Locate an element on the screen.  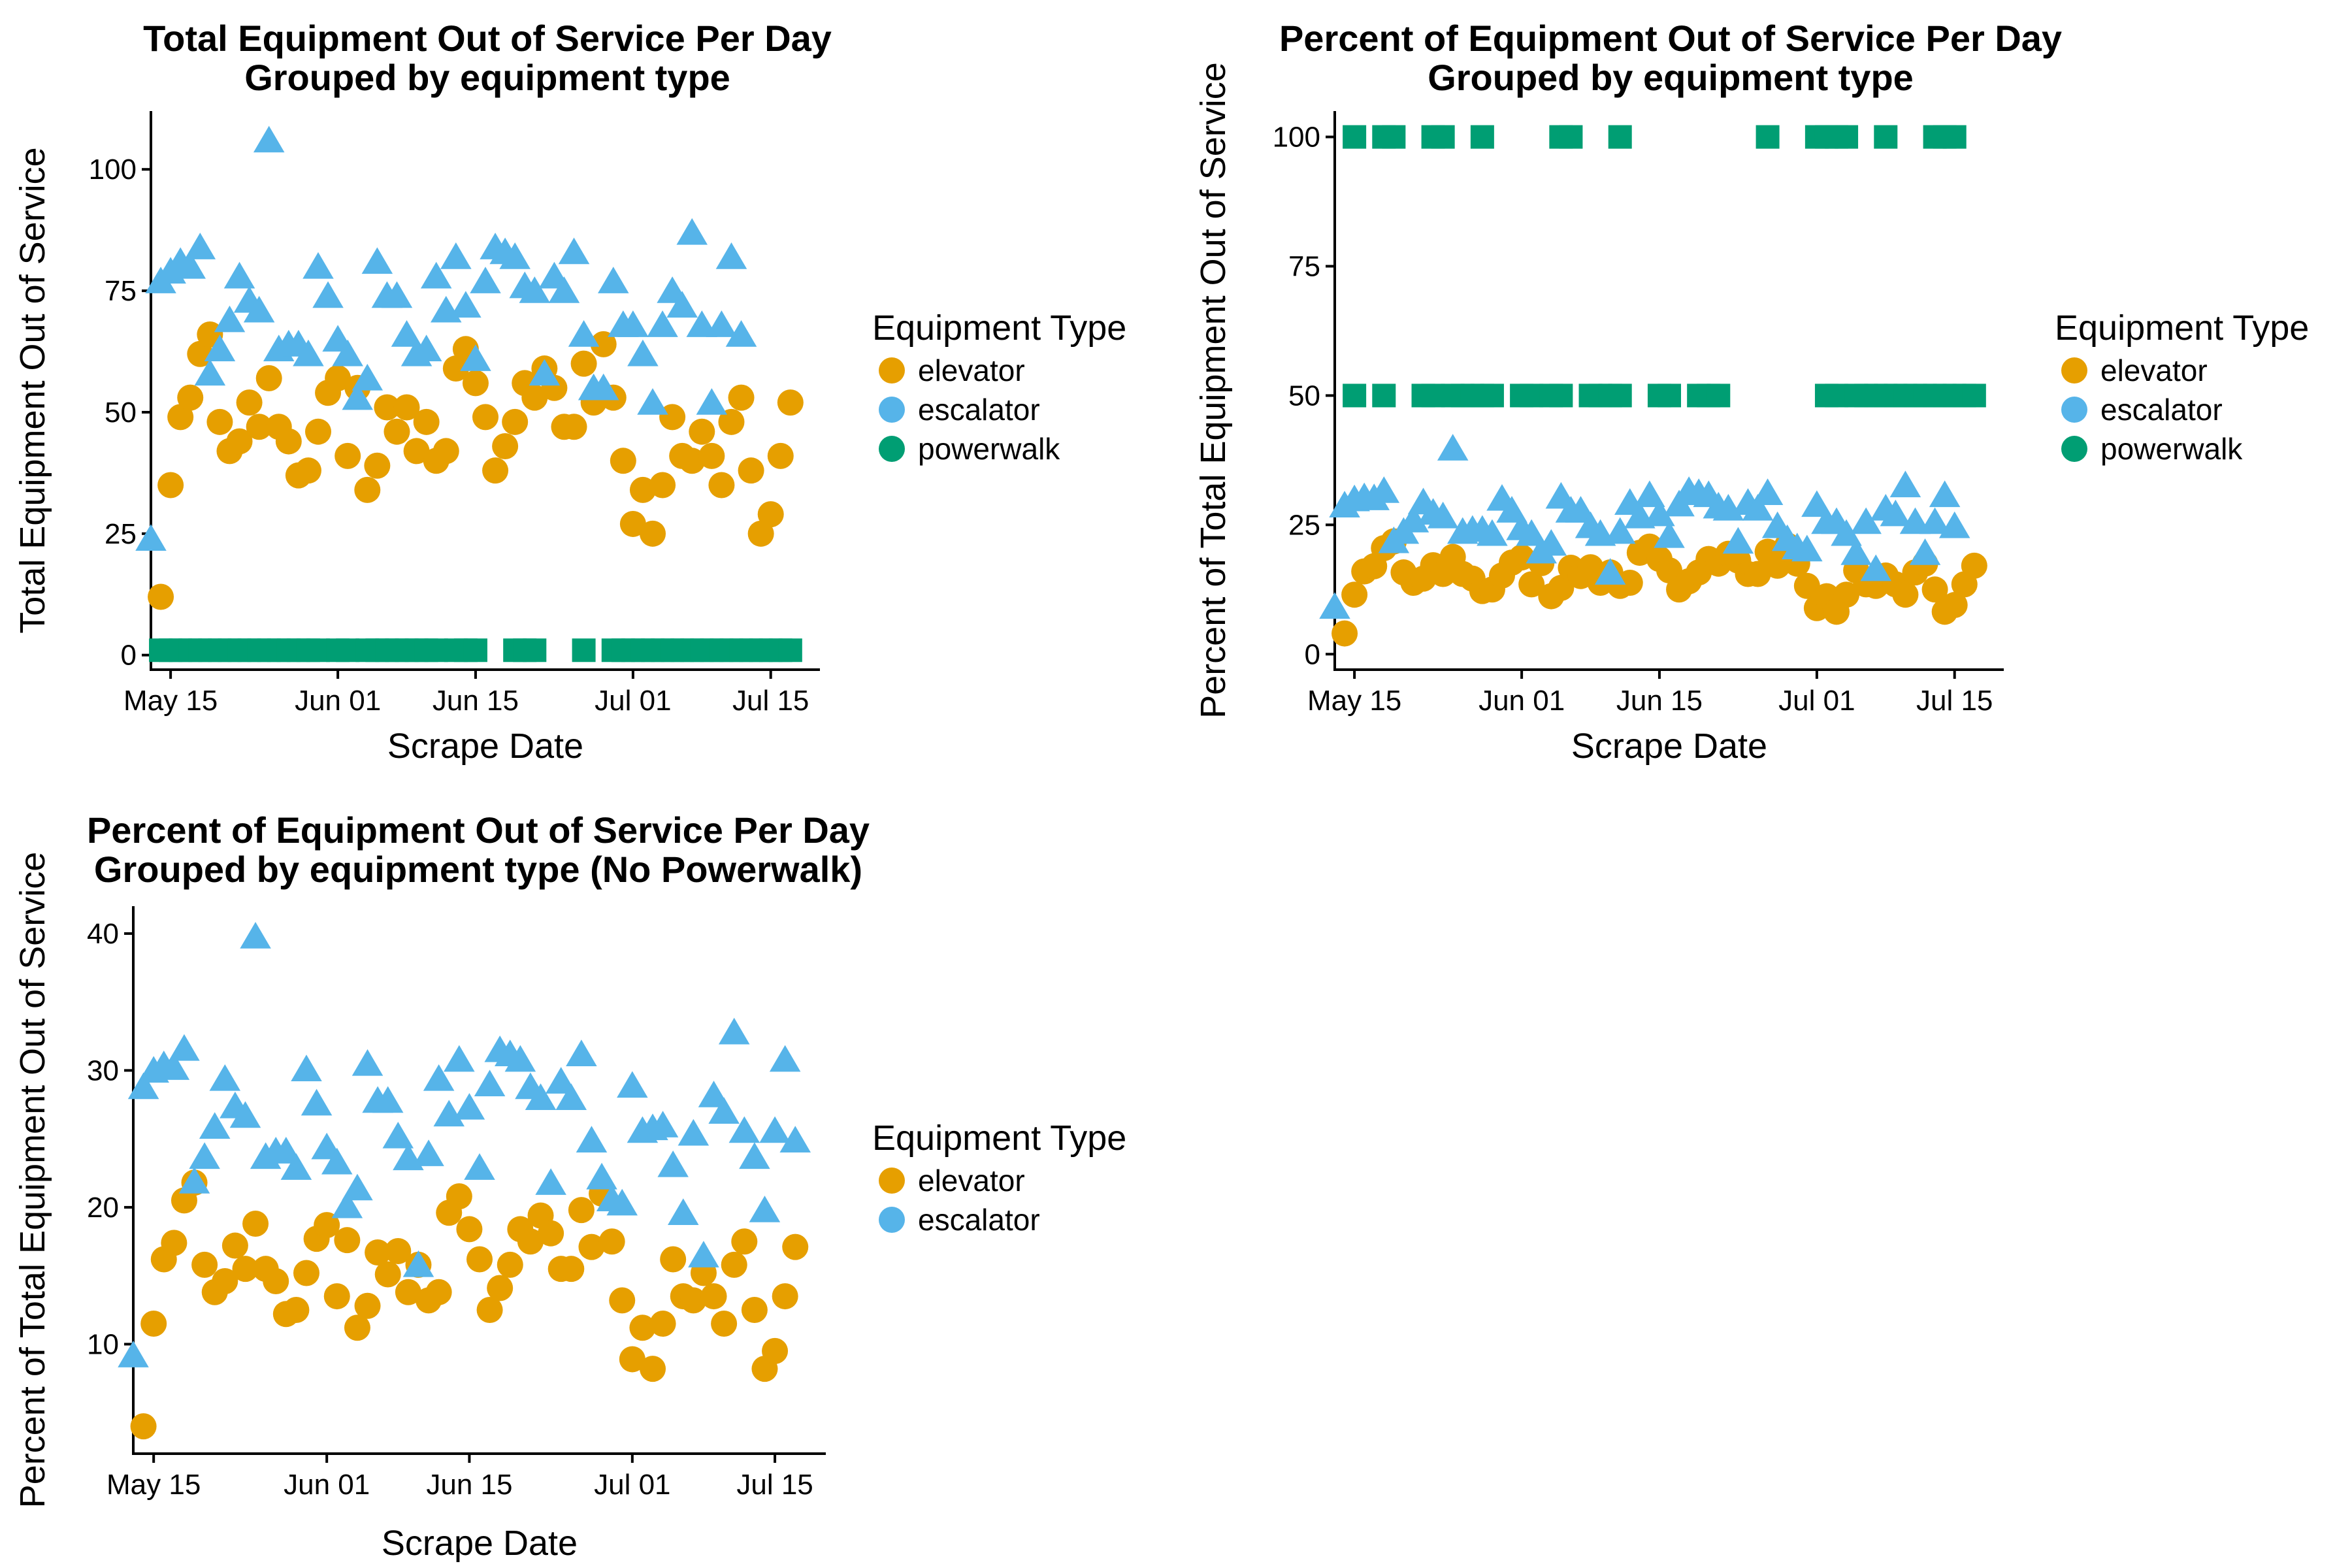
series-escalator is located at coordinates (446, 338).